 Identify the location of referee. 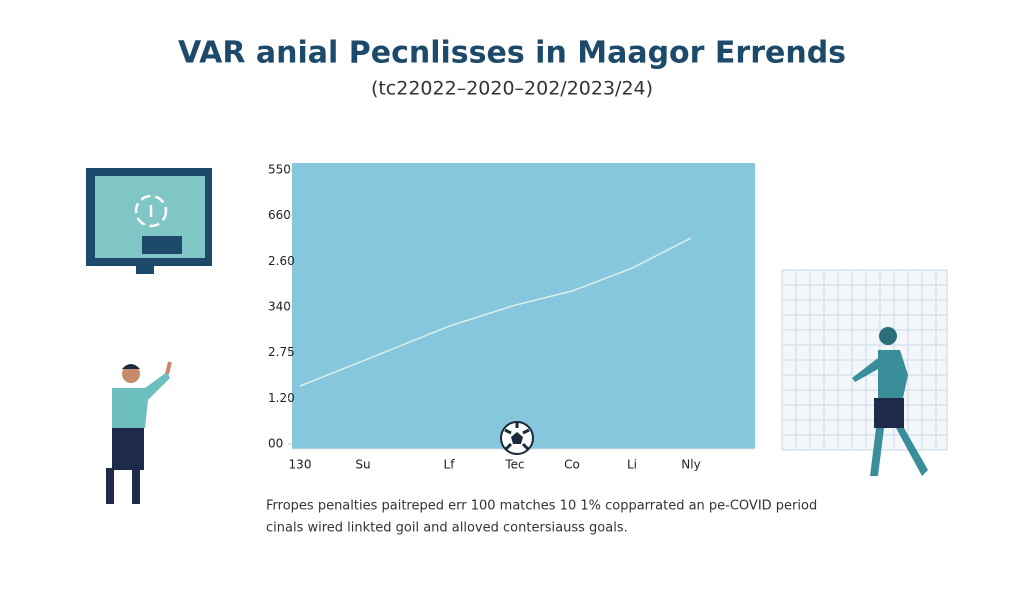
(139, 432).